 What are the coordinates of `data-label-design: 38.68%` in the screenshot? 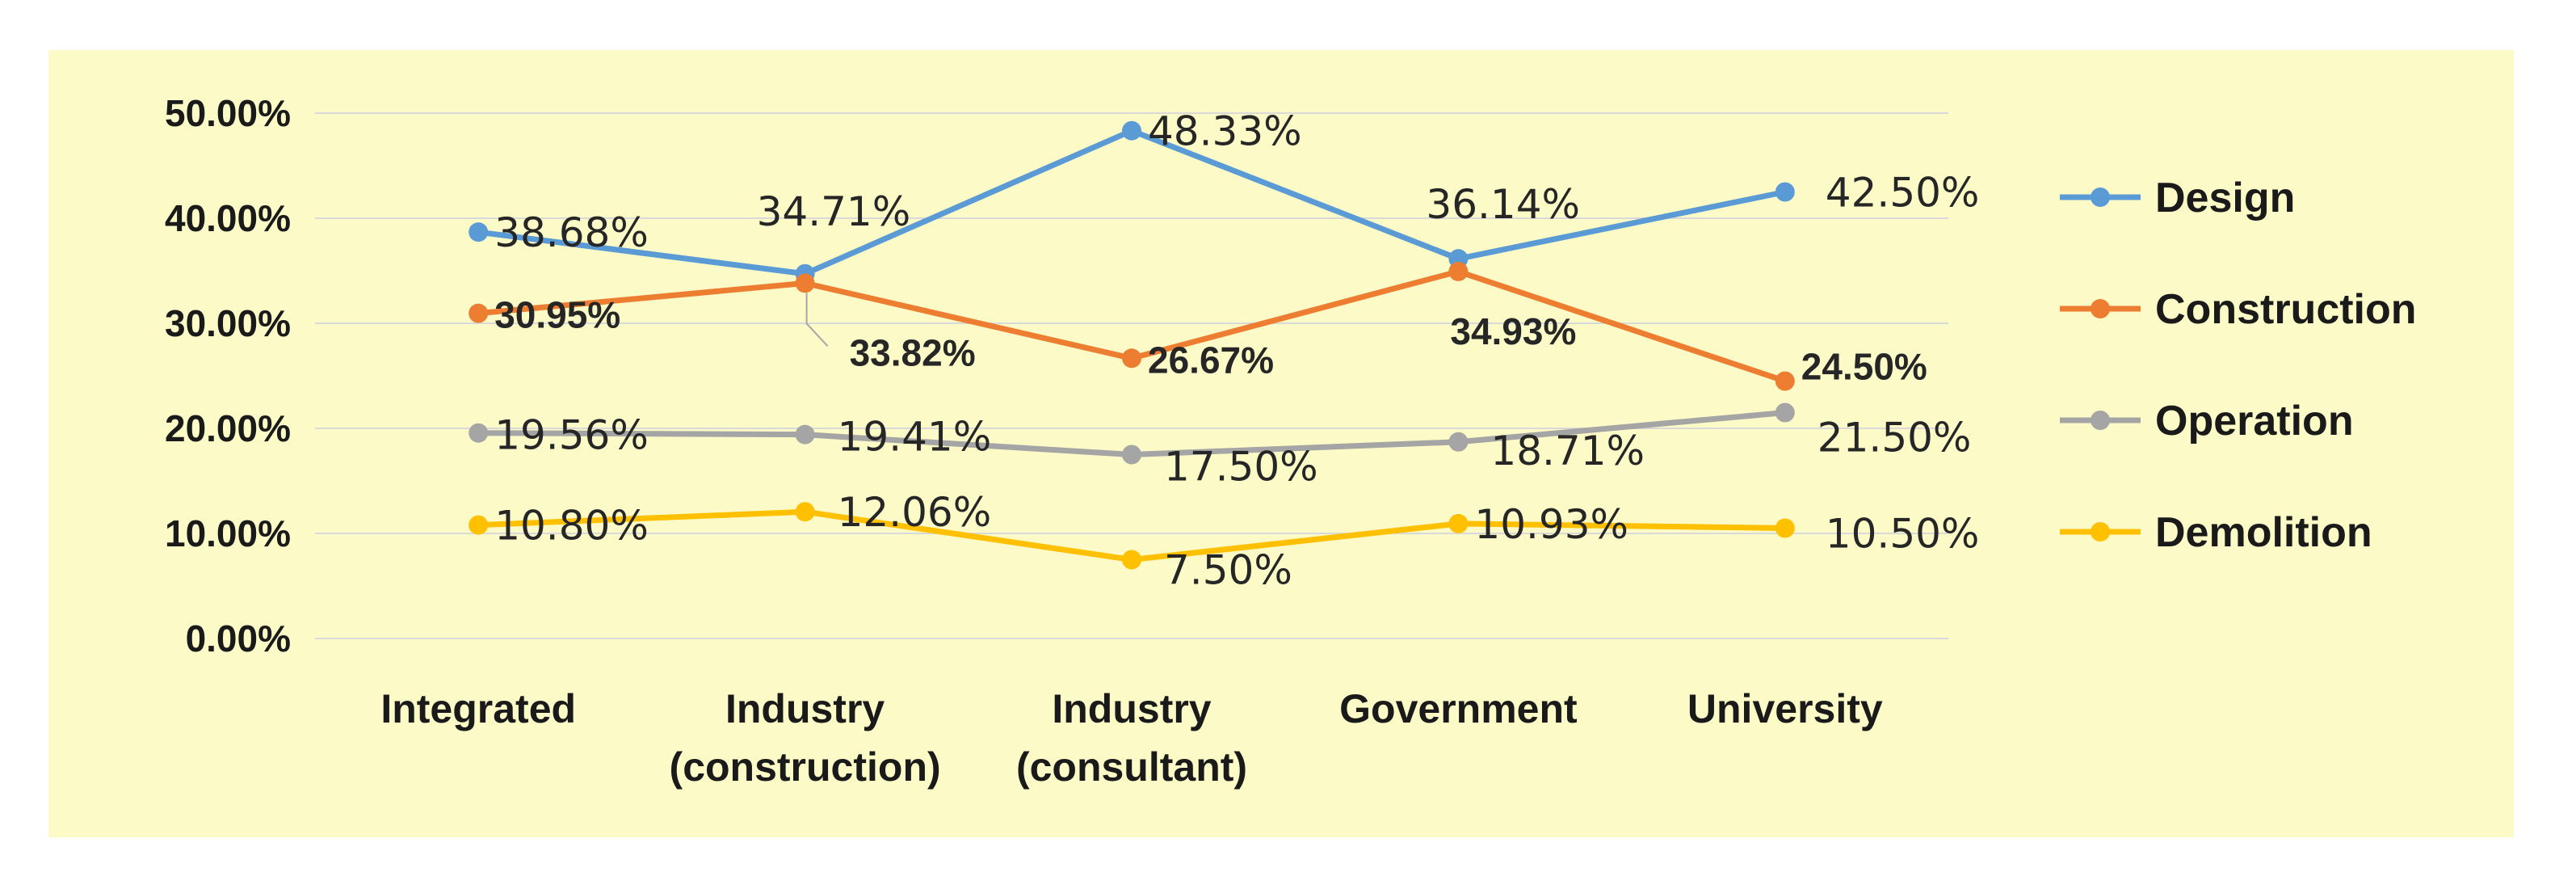 It's located at (571, 232).